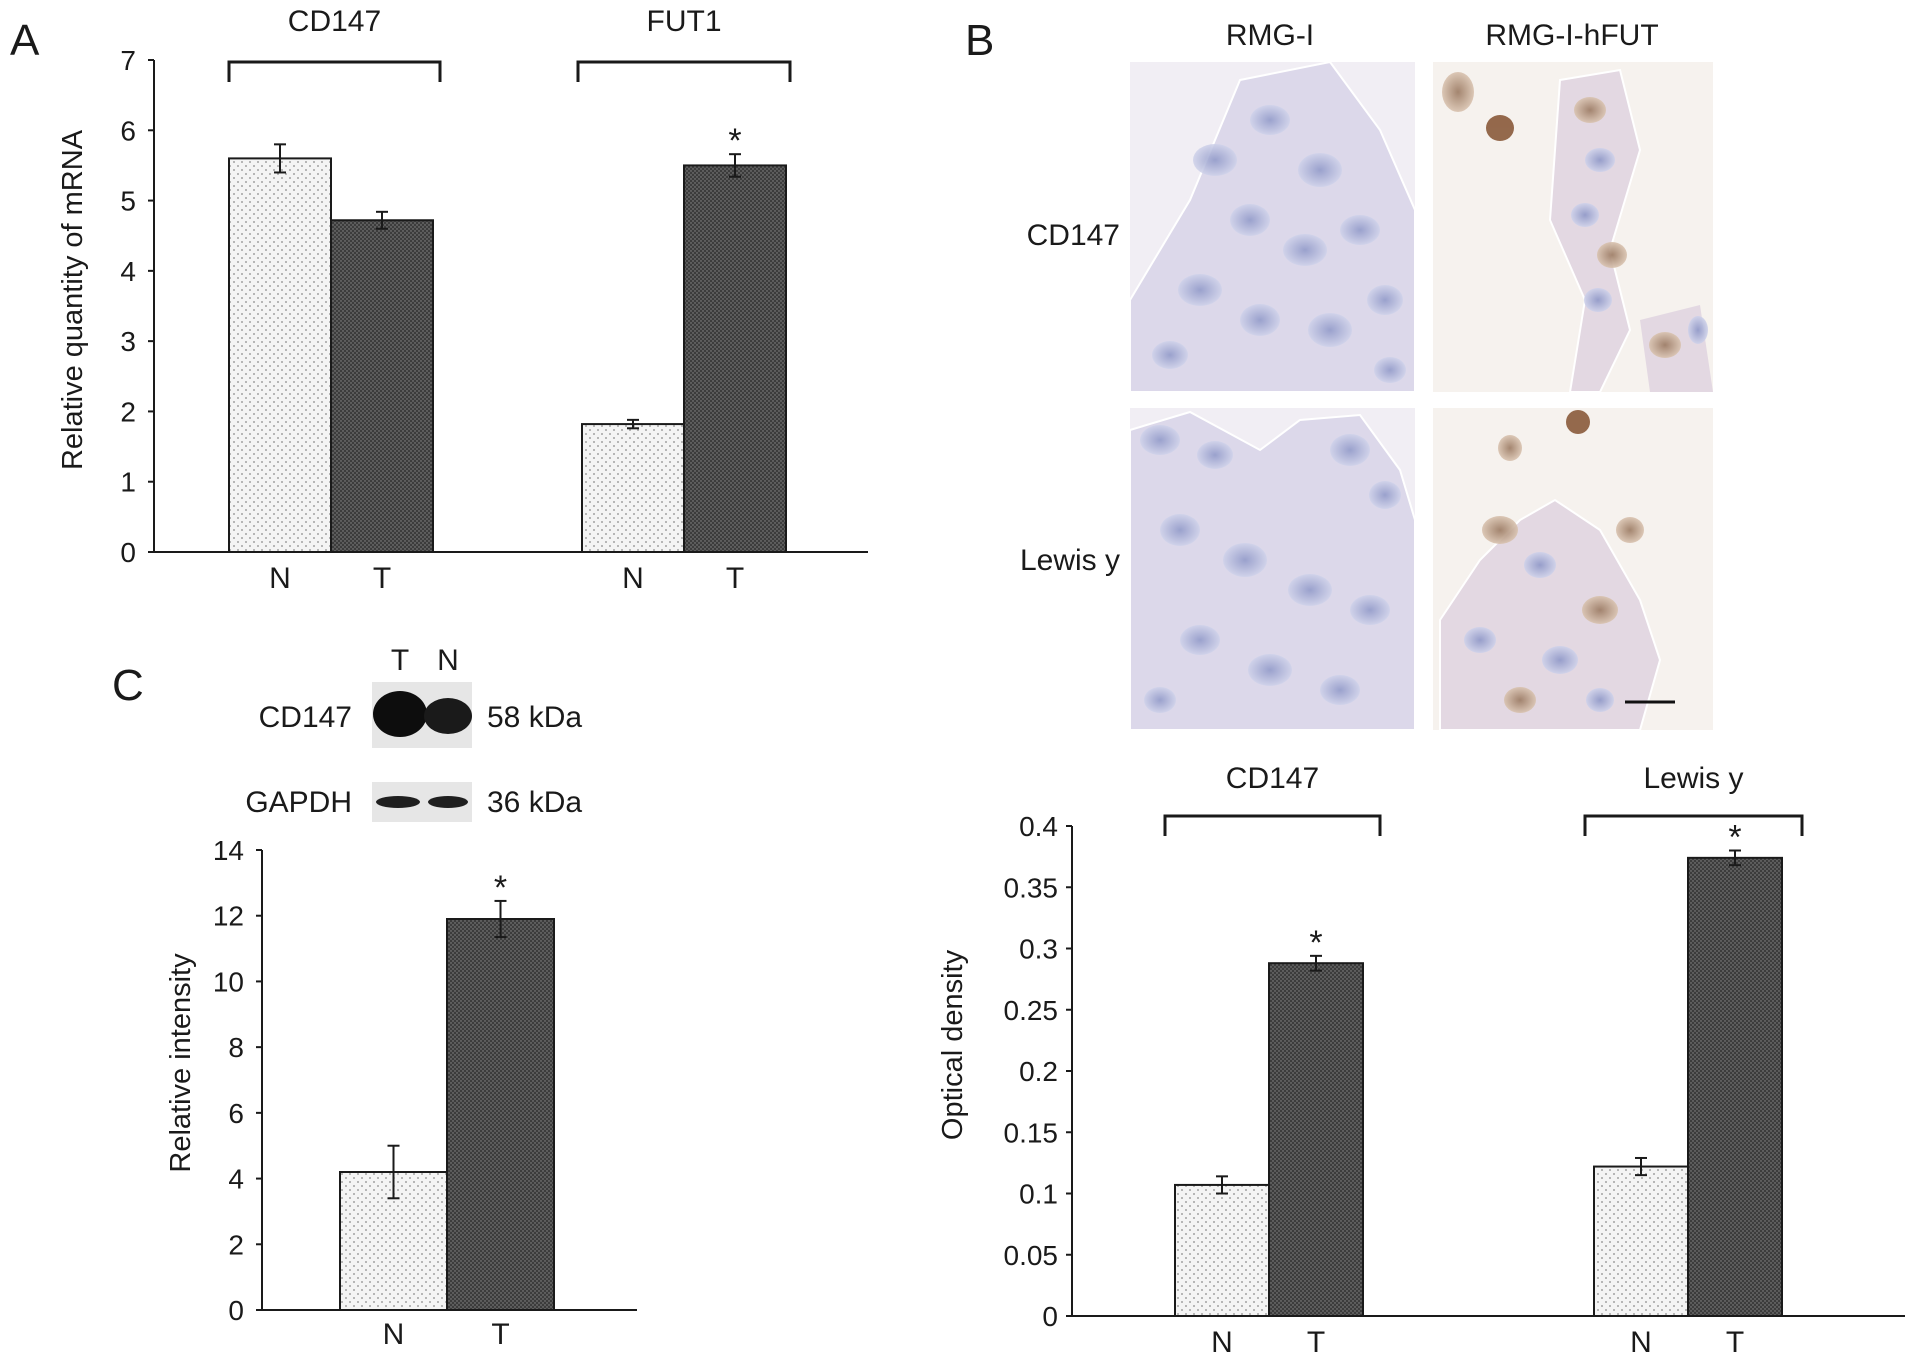  Describe the element at coordinates (1038, 826) in the screenshot. I see `chart-b-y-tick-label: 0.4` at that location.